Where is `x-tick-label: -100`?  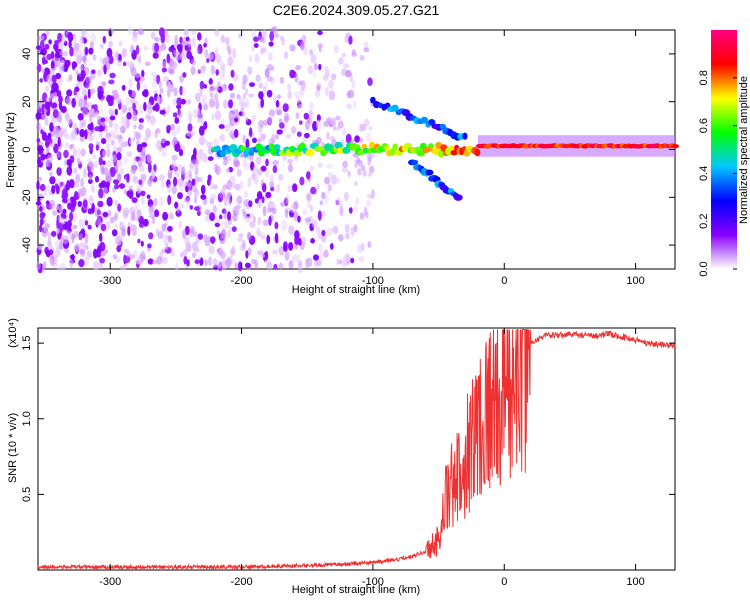
x-tick-label: -100 is located at coordinates (373, 281).